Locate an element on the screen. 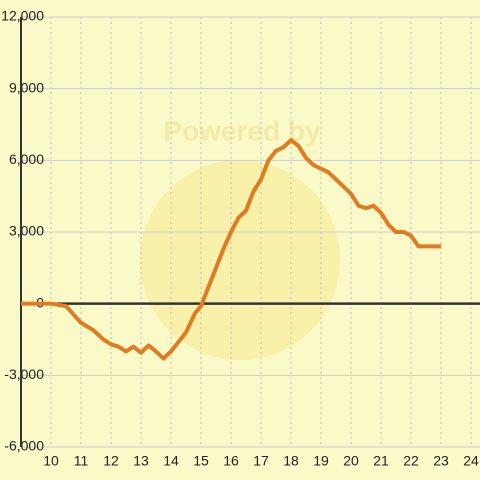 The image size is (480, 480). x-tick-label: 13 is located at coordinates (141, 461).